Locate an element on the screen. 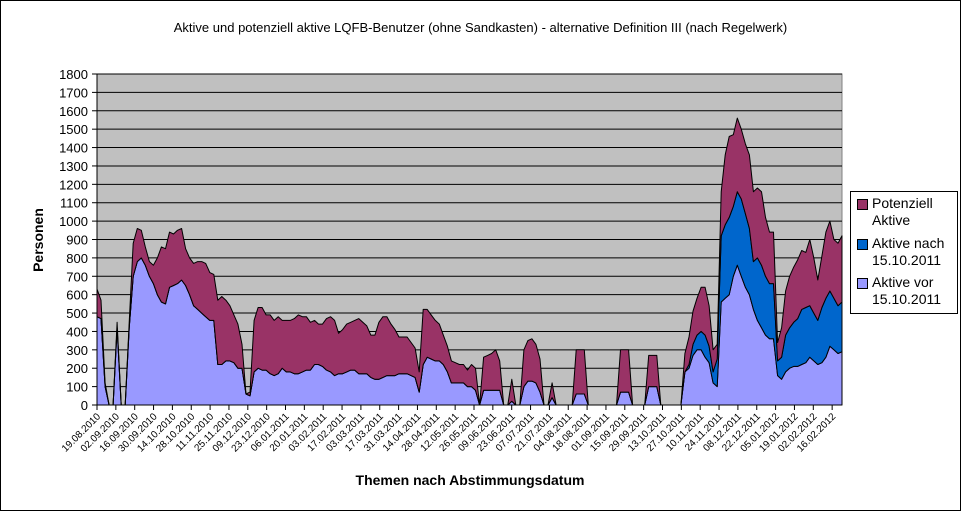 This screenshot has width=961, height=511. legend-swatch-aktive-nach is located at coordinates (862, 244).